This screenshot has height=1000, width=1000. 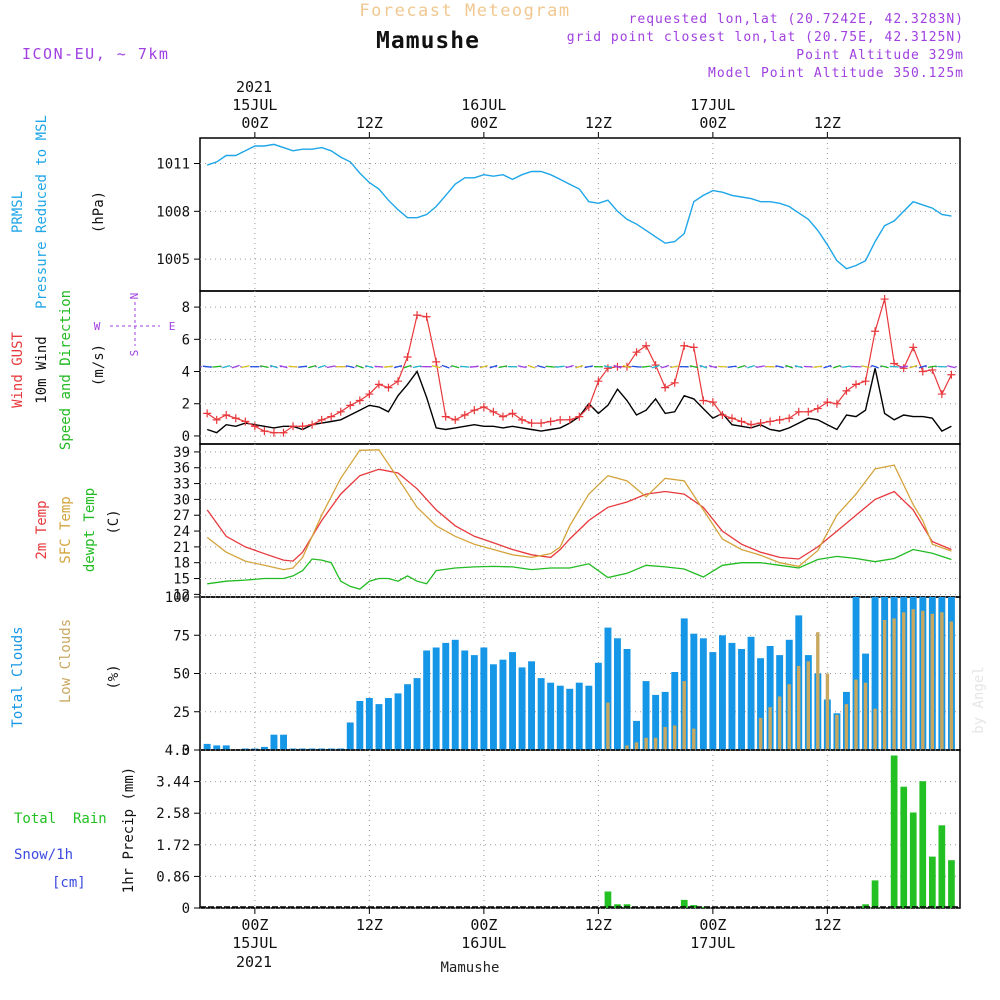 I want to click on y-tick-label: 25, so click(x=181, y=713).